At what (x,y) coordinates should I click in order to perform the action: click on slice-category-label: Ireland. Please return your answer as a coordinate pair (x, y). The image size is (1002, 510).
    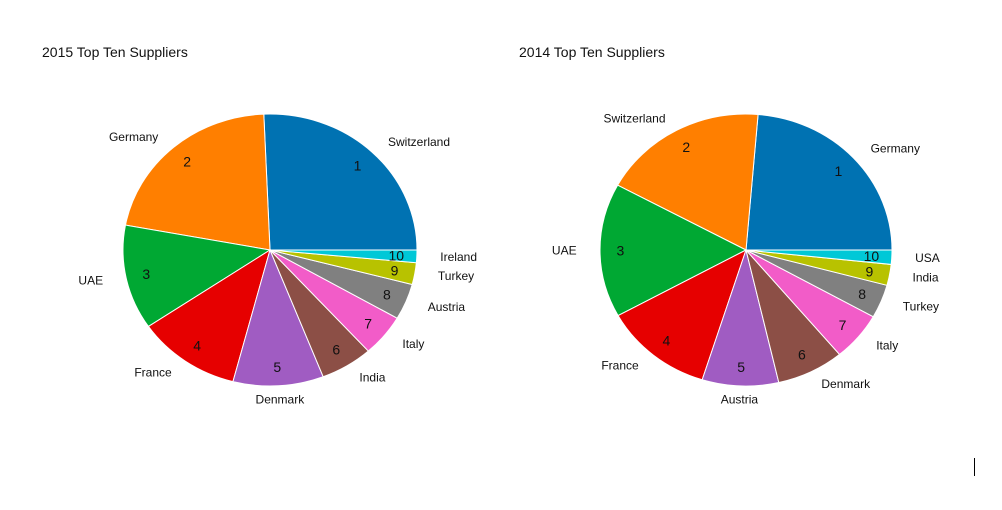
    Looking at the image, I should click on (458, 257).